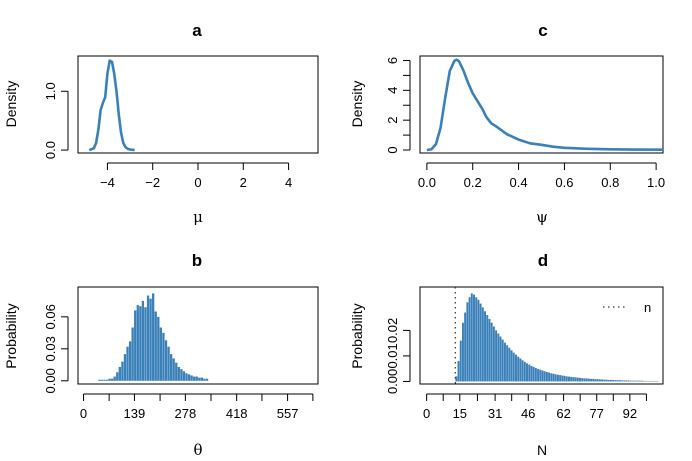 This screenshot has height=461, width=692. I want to click on legend-label: n, so click(647, 307).